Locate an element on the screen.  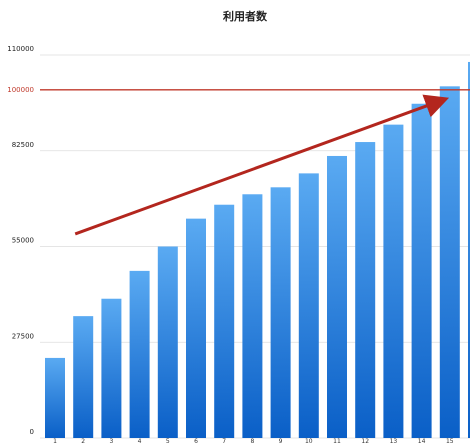
y-tick-label: 55000 is located at coordinates (23, 241).